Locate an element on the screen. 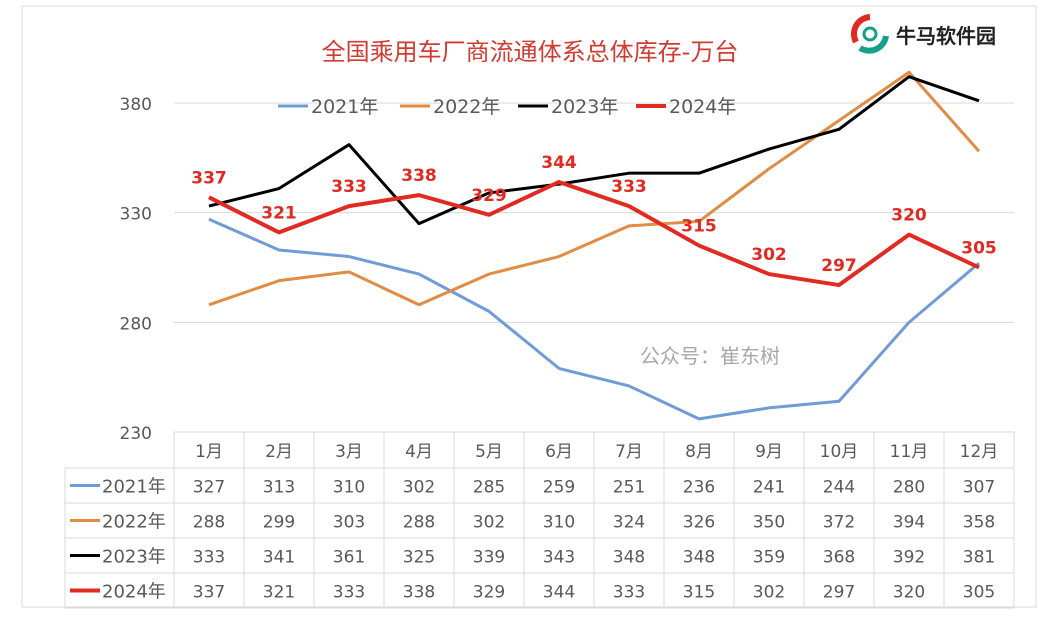 This screenshot has height=622, width=1058. x-tick-label: 12月 is located at coordinates (979, 452).